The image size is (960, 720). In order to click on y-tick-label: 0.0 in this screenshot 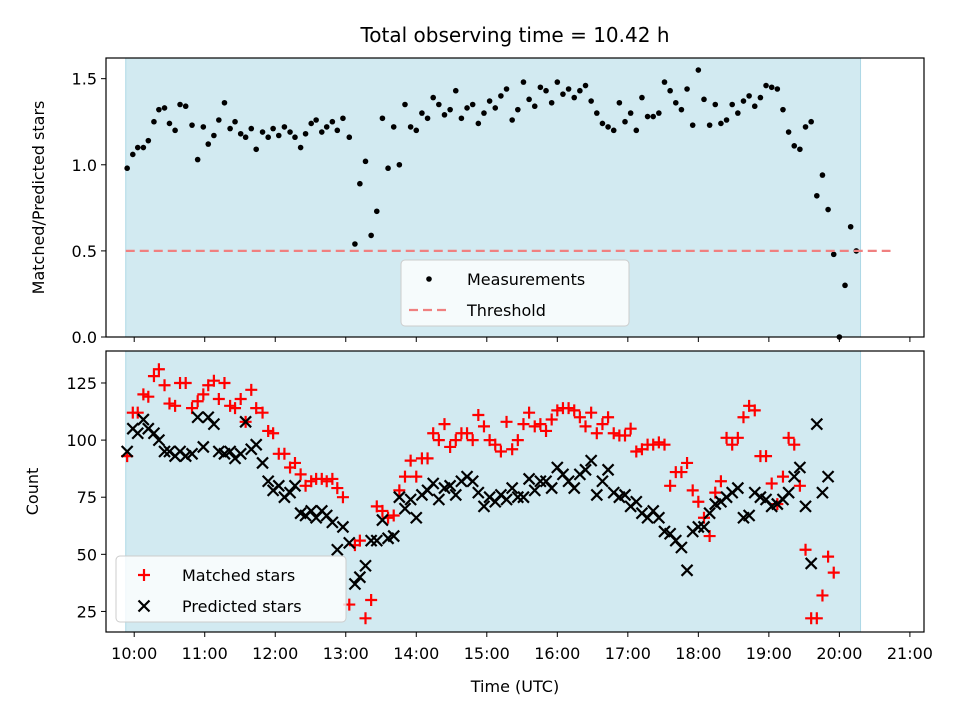, I will do `click(84, 337)`.